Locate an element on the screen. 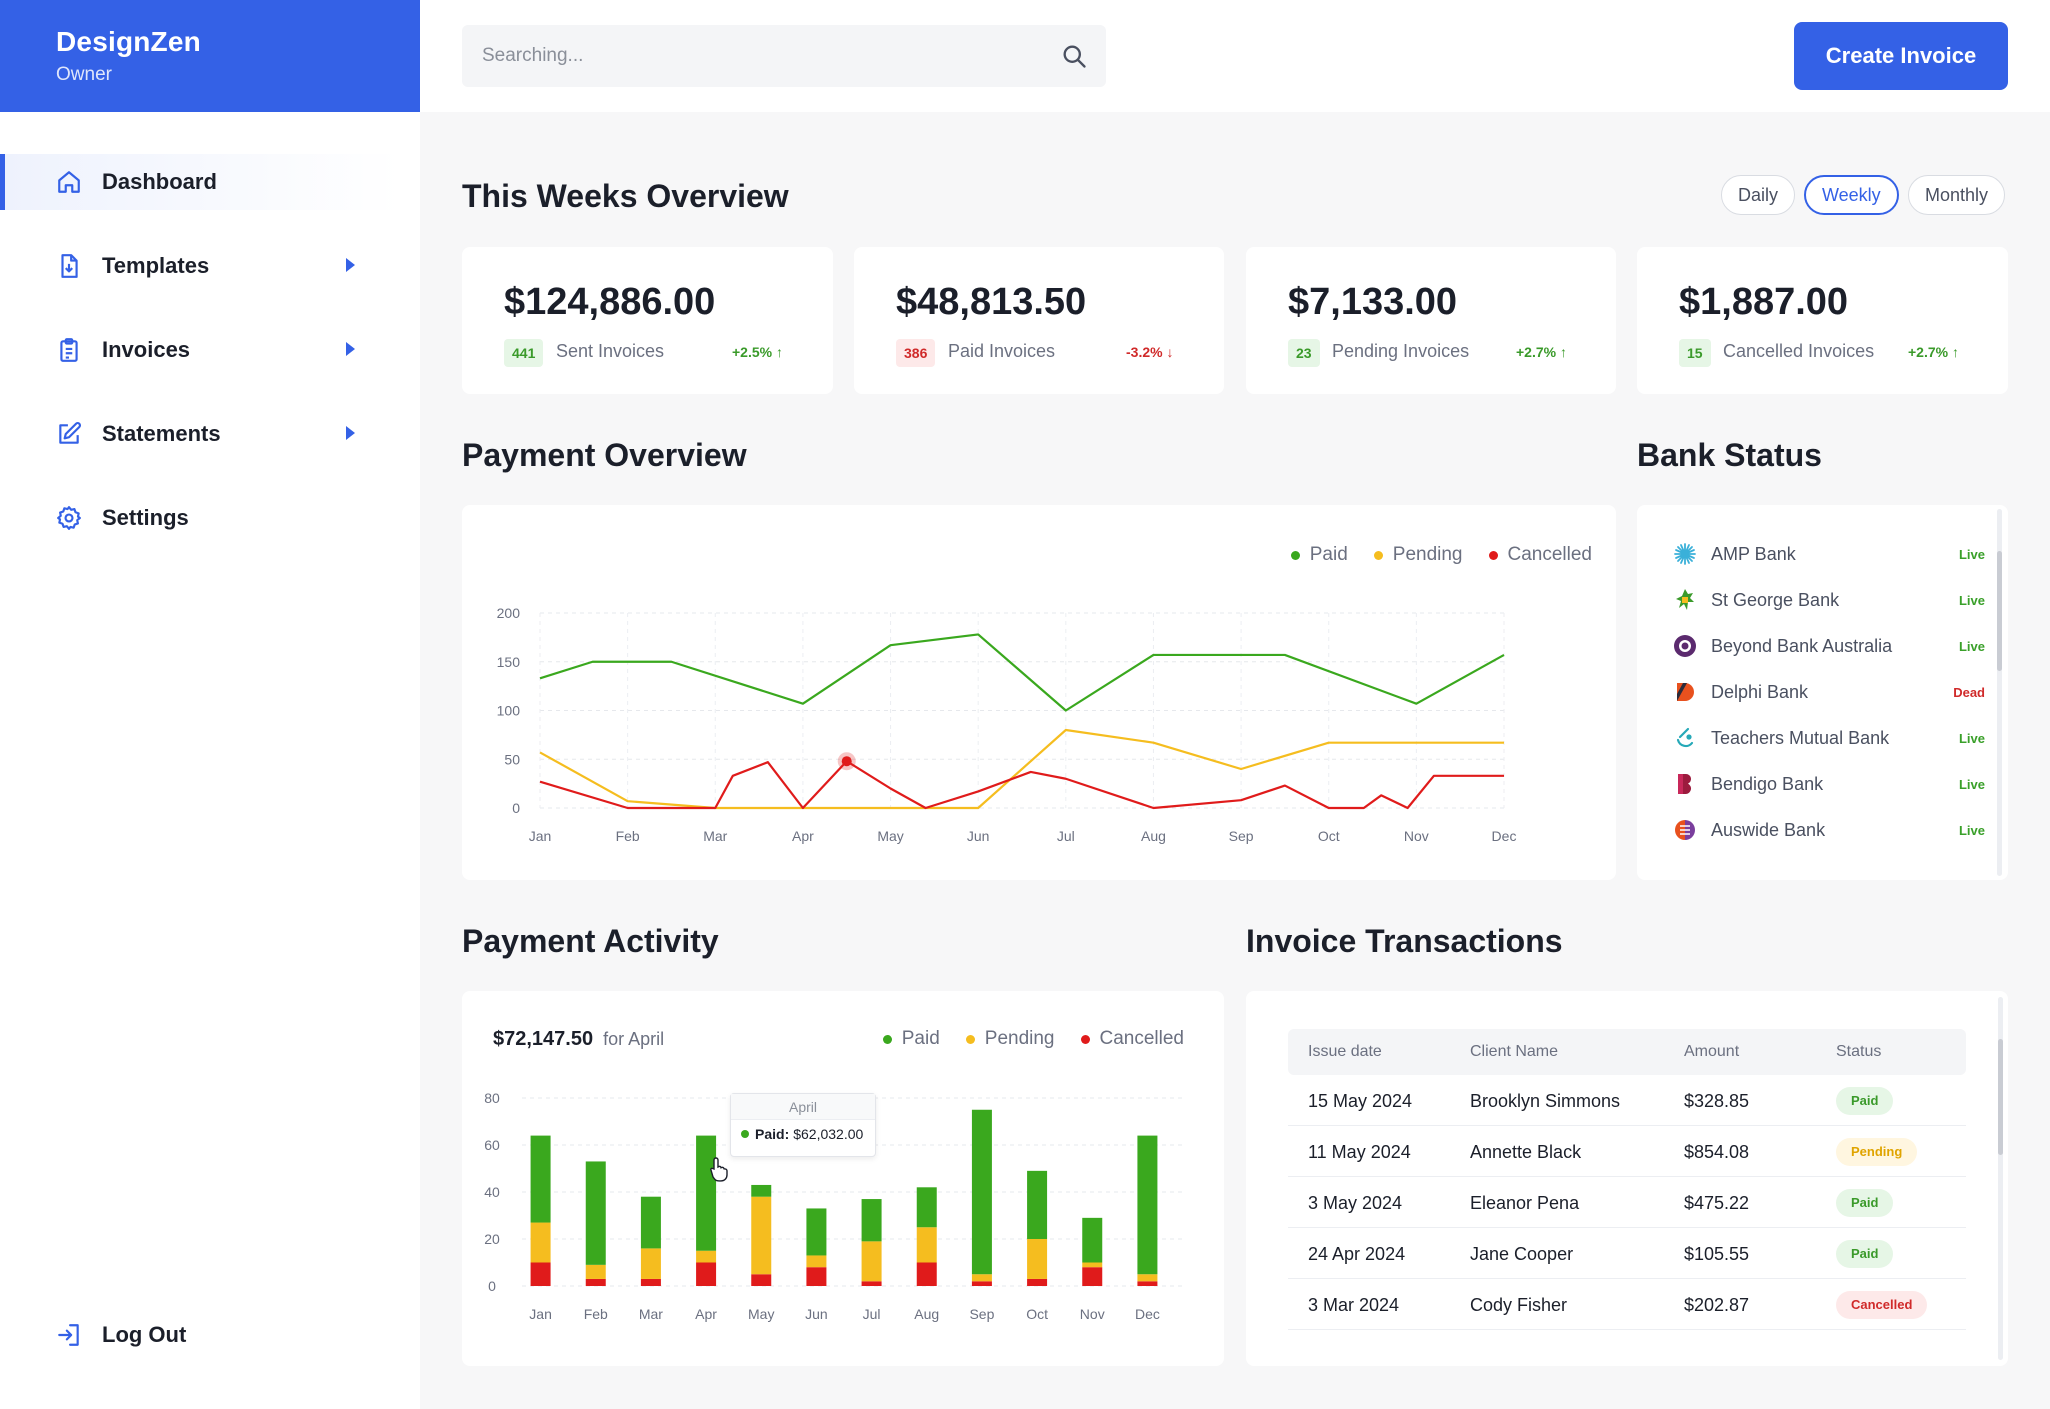 The height and width of the screenshot is (1409, 2050). bank-list-scrollbar is located at coordinates (1999, 692).